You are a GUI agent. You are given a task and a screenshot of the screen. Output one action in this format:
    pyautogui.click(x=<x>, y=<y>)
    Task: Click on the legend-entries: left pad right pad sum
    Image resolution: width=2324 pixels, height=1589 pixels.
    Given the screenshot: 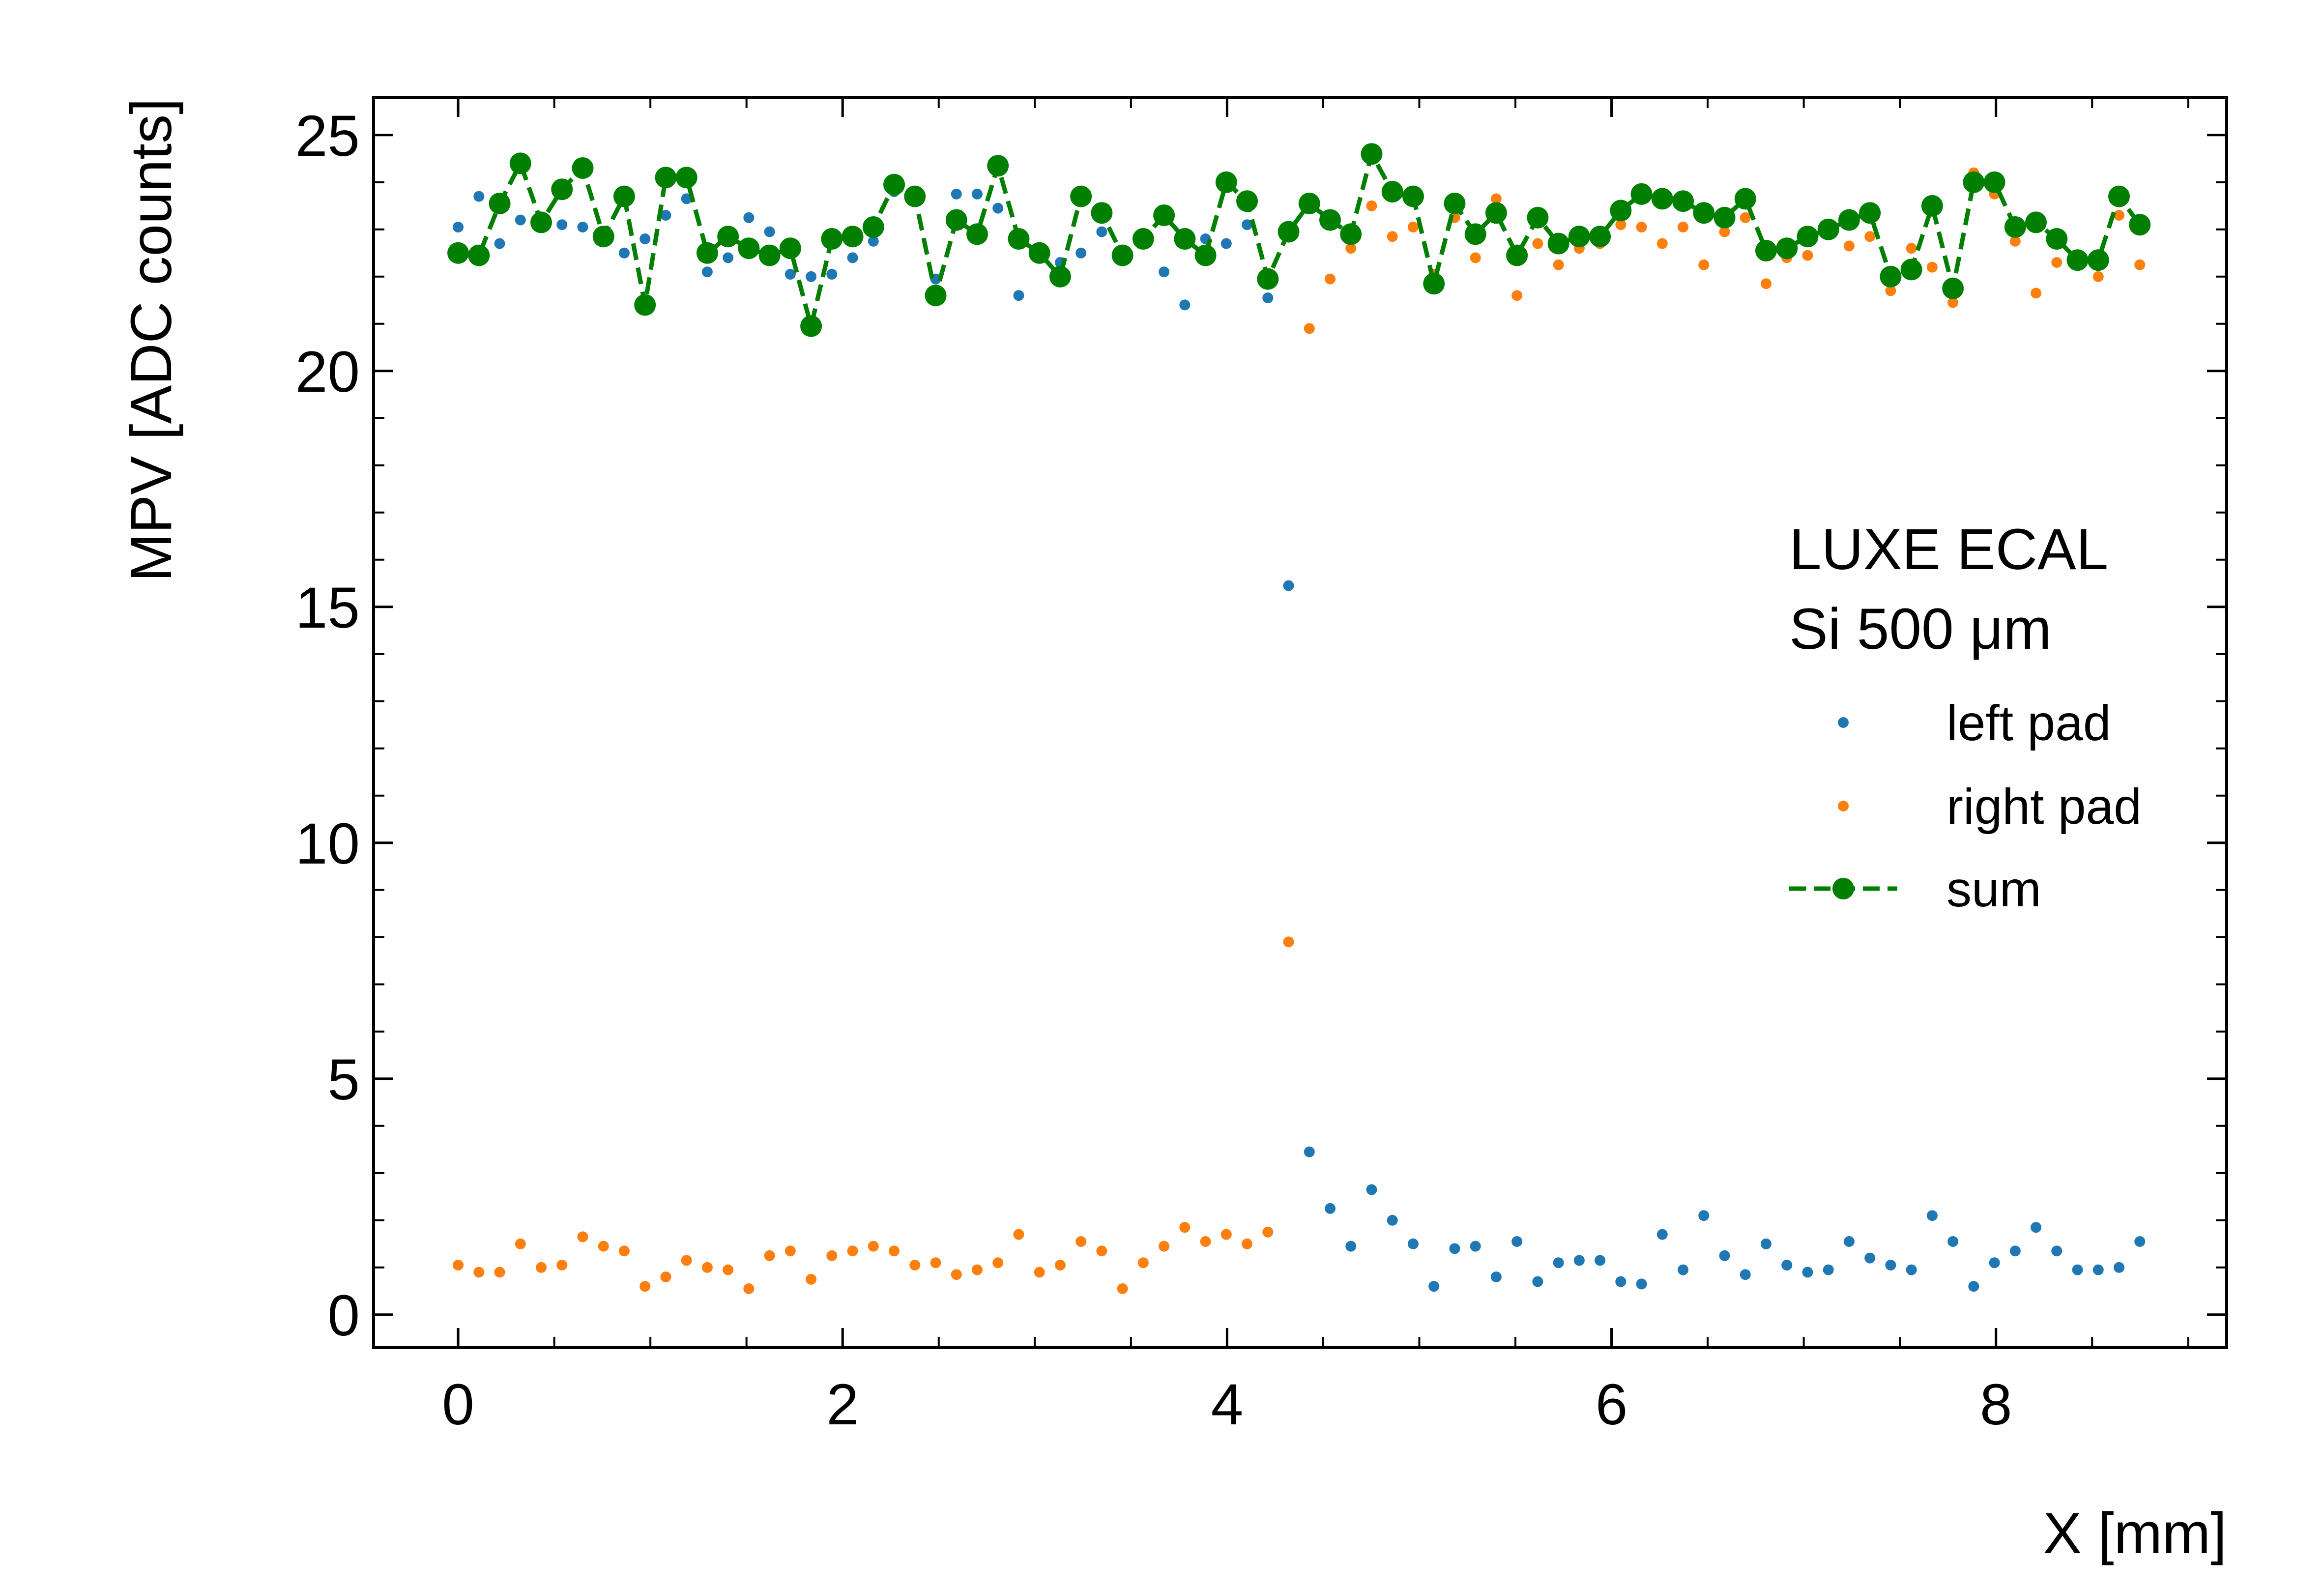 What is the action you would take?
    pyautogui.click(x=1965, y=806)
    